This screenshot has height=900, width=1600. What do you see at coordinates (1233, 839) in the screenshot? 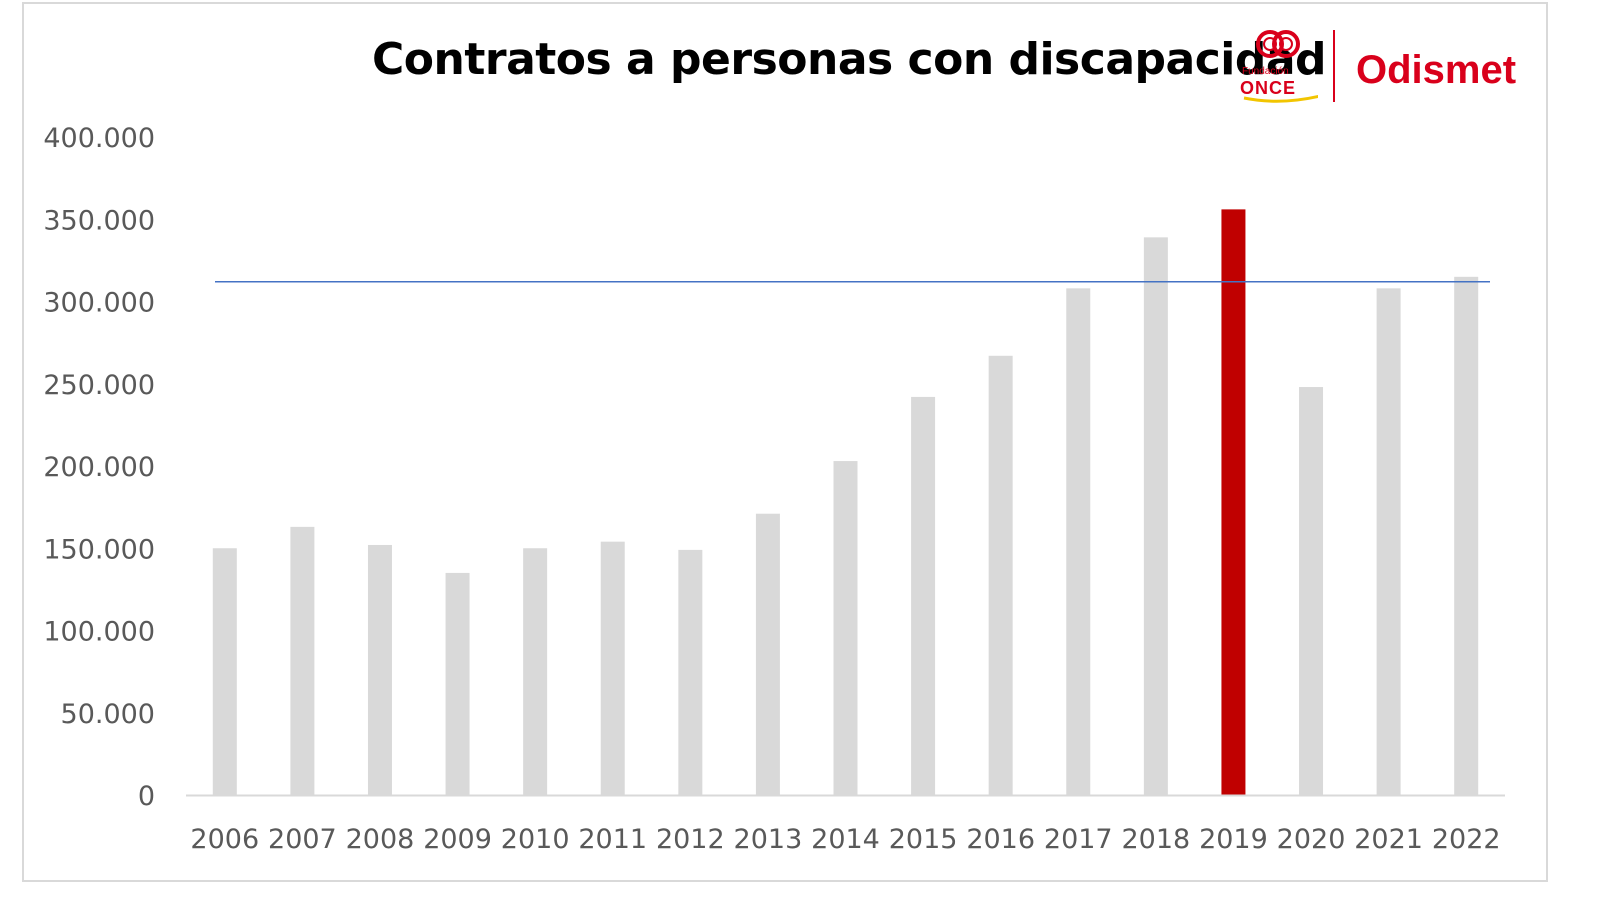
I see `x-tick-label: 2019` at bounding box center [1233, 839].